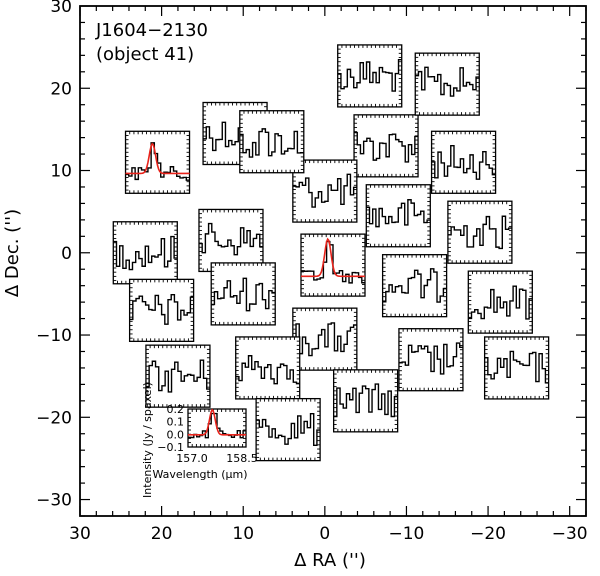  Describe the element at coordinates (176, 434) in the screenshot. I see `inset-y-tick-label: 0.0` at that location.